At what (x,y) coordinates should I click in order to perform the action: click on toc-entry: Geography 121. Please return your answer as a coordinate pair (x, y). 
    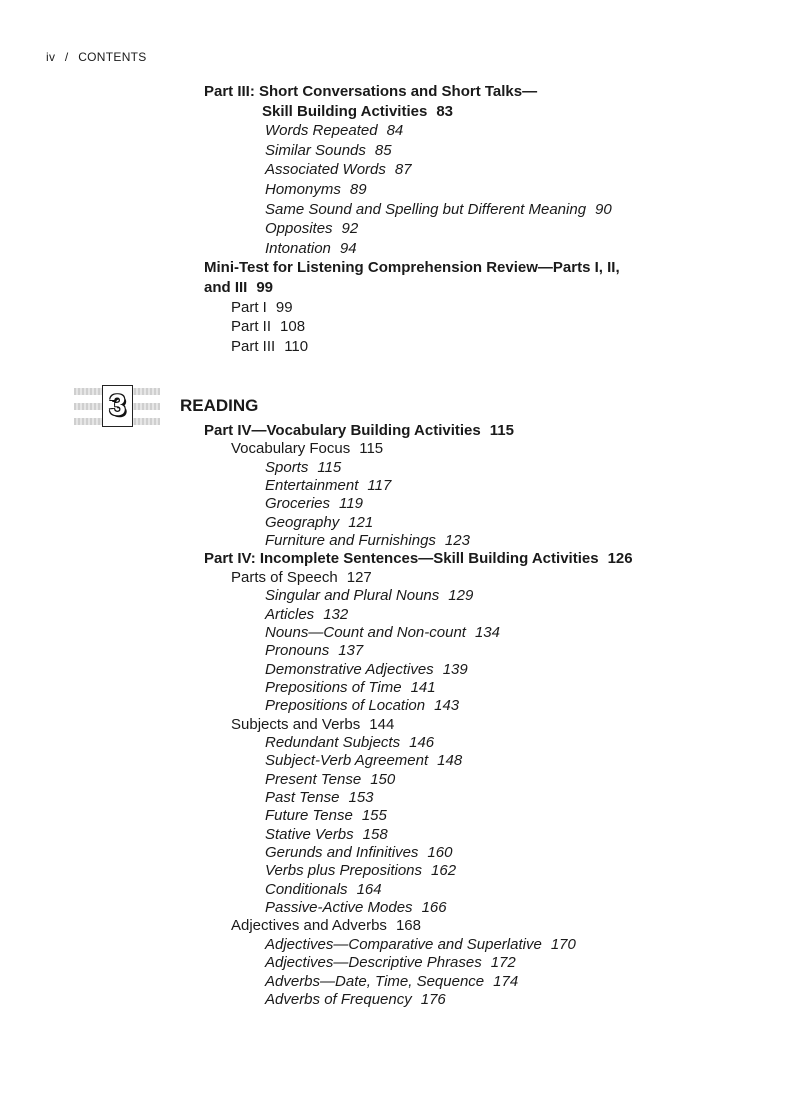
    Looking at the image, I should click on (319, 522).